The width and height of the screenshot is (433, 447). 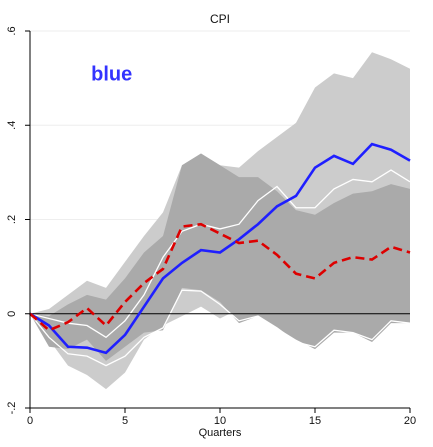 I want to click on x-tick-label-0: 0, so click(x=30, y=421).